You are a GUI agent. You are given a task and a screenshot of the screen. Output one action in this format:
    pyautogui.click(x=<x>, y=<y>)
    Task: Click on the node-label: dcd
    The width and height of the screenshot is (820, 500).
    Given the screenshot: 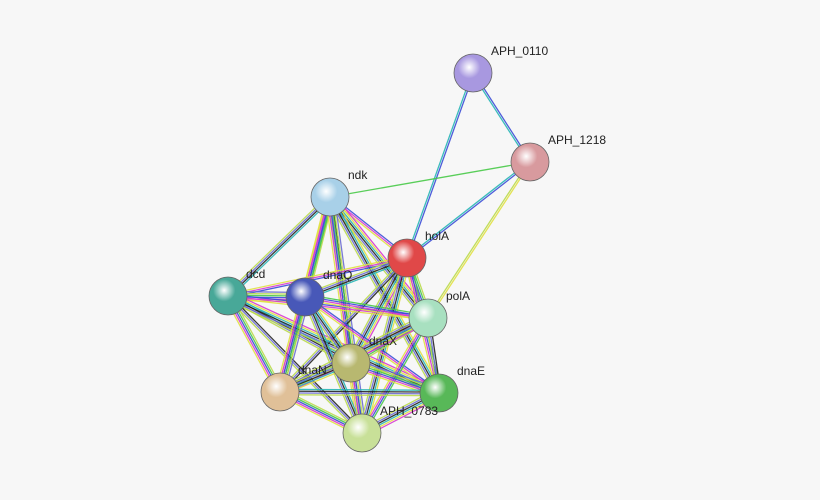 What is the action you would take?
    pyautogui.click(x=255, y=274)
    